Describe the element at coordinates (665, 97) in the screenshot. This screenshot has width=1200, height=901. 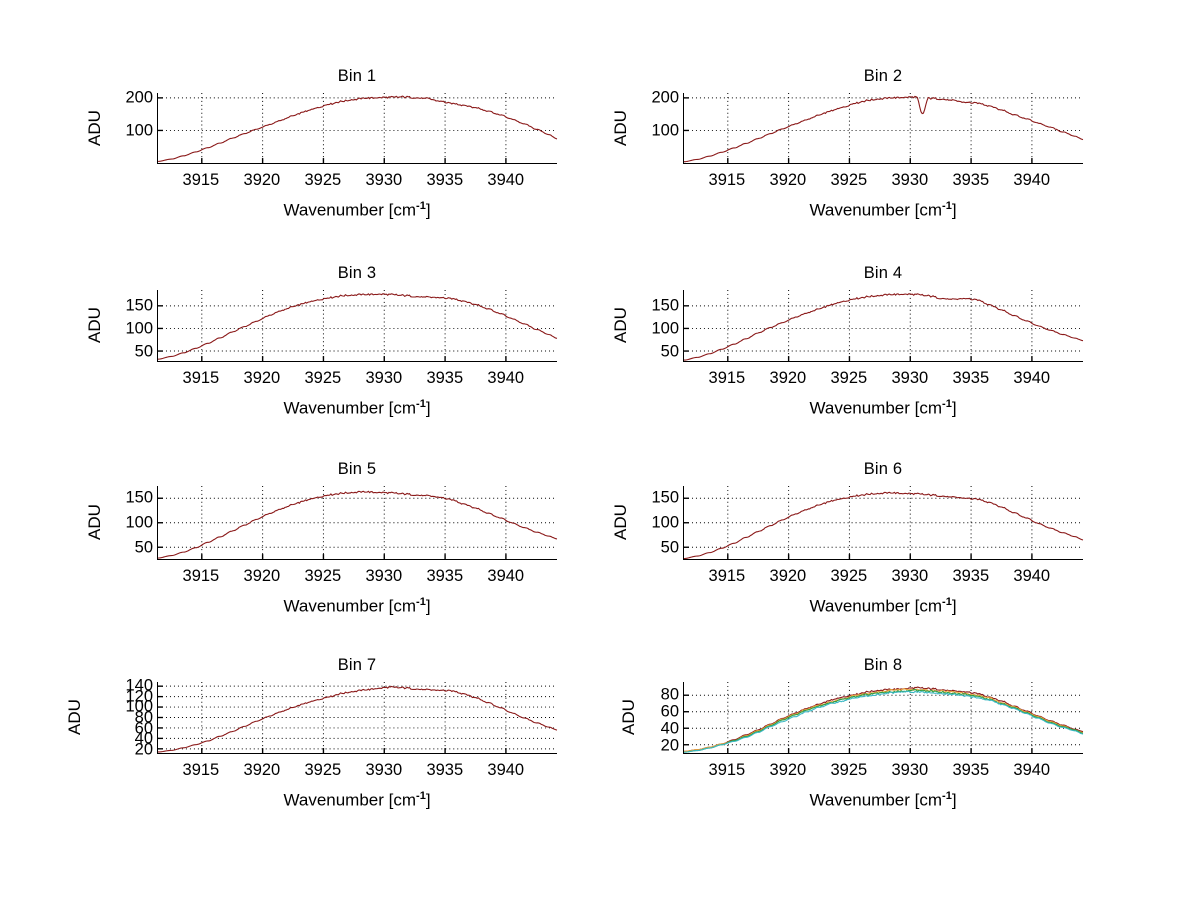
I see `y-tick-label: 200` at that location.